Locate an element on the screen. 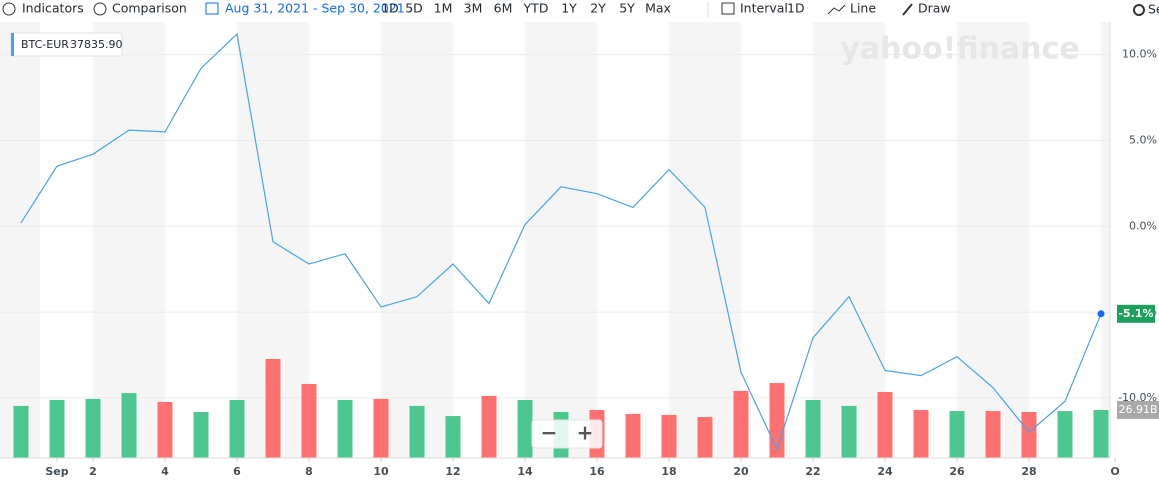 The image size is (1159, 484). legend-name: BTC-EUR is located at coordinates (45, 44).